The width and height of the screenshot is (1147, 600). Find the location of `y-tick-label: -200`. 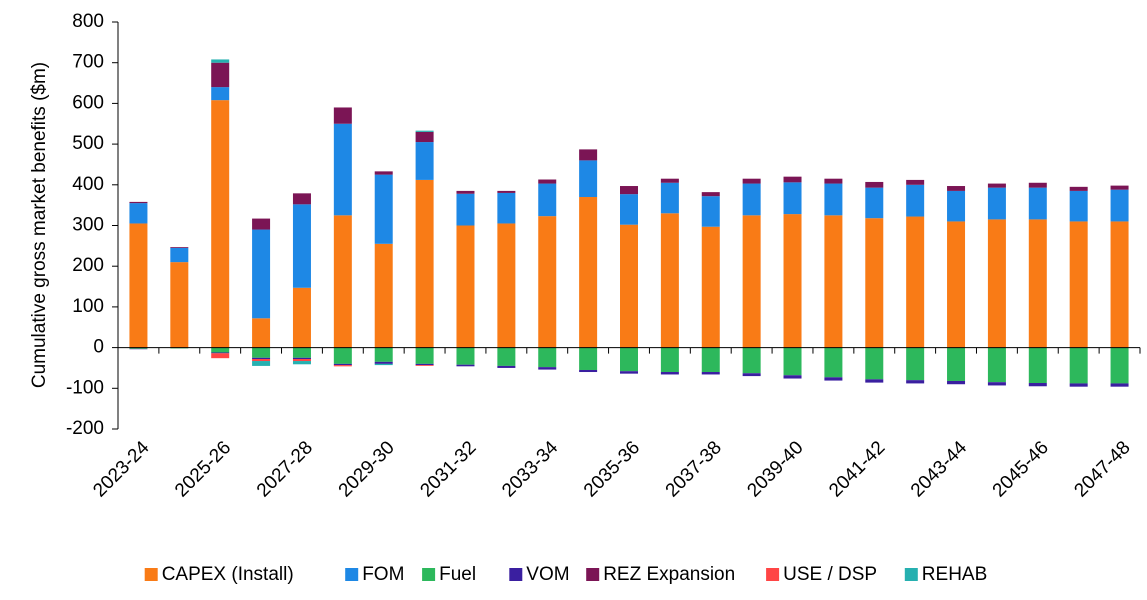

y-tick-label: -200 is located at coordinates (85, 428).